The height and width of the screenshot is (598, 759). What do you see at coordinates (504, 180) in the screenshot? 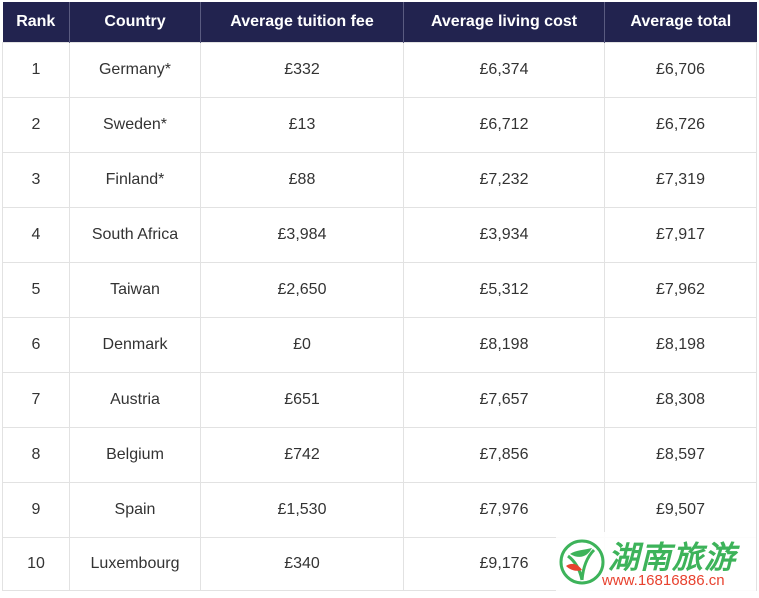
I see `cell-living-cost: £7,232` at bounding box center [504, 180].